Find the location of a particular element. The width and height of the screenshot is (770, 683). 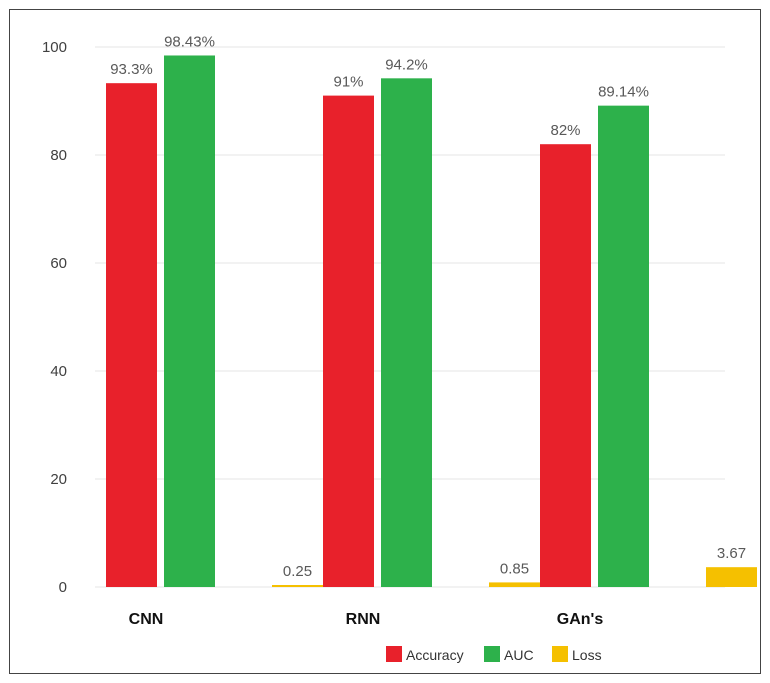

legend-label-accuracy: Accuracy is located at coordinates (435, 655).